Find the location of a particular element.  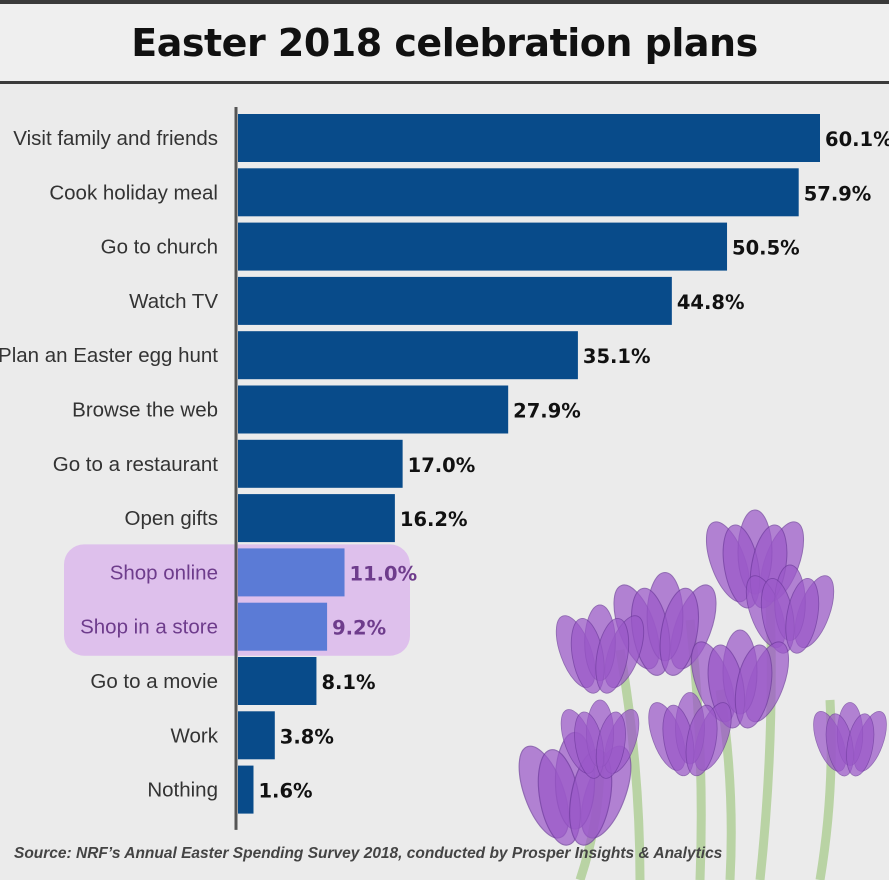

bar-nothing is located at coordinates (246, 789).